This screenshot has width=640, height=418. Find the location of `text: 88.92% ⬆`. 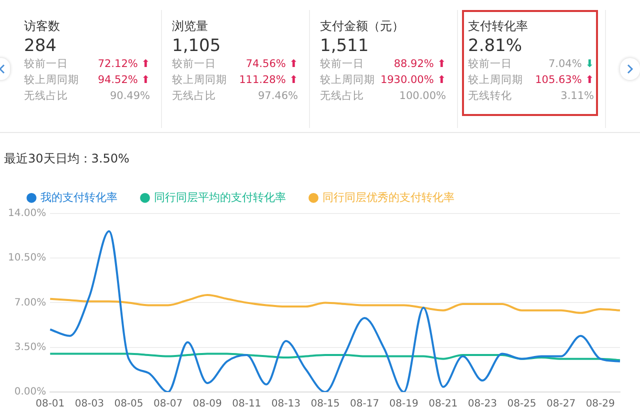

text: 88.92% ⬆ is located at coordinates (420, 64).